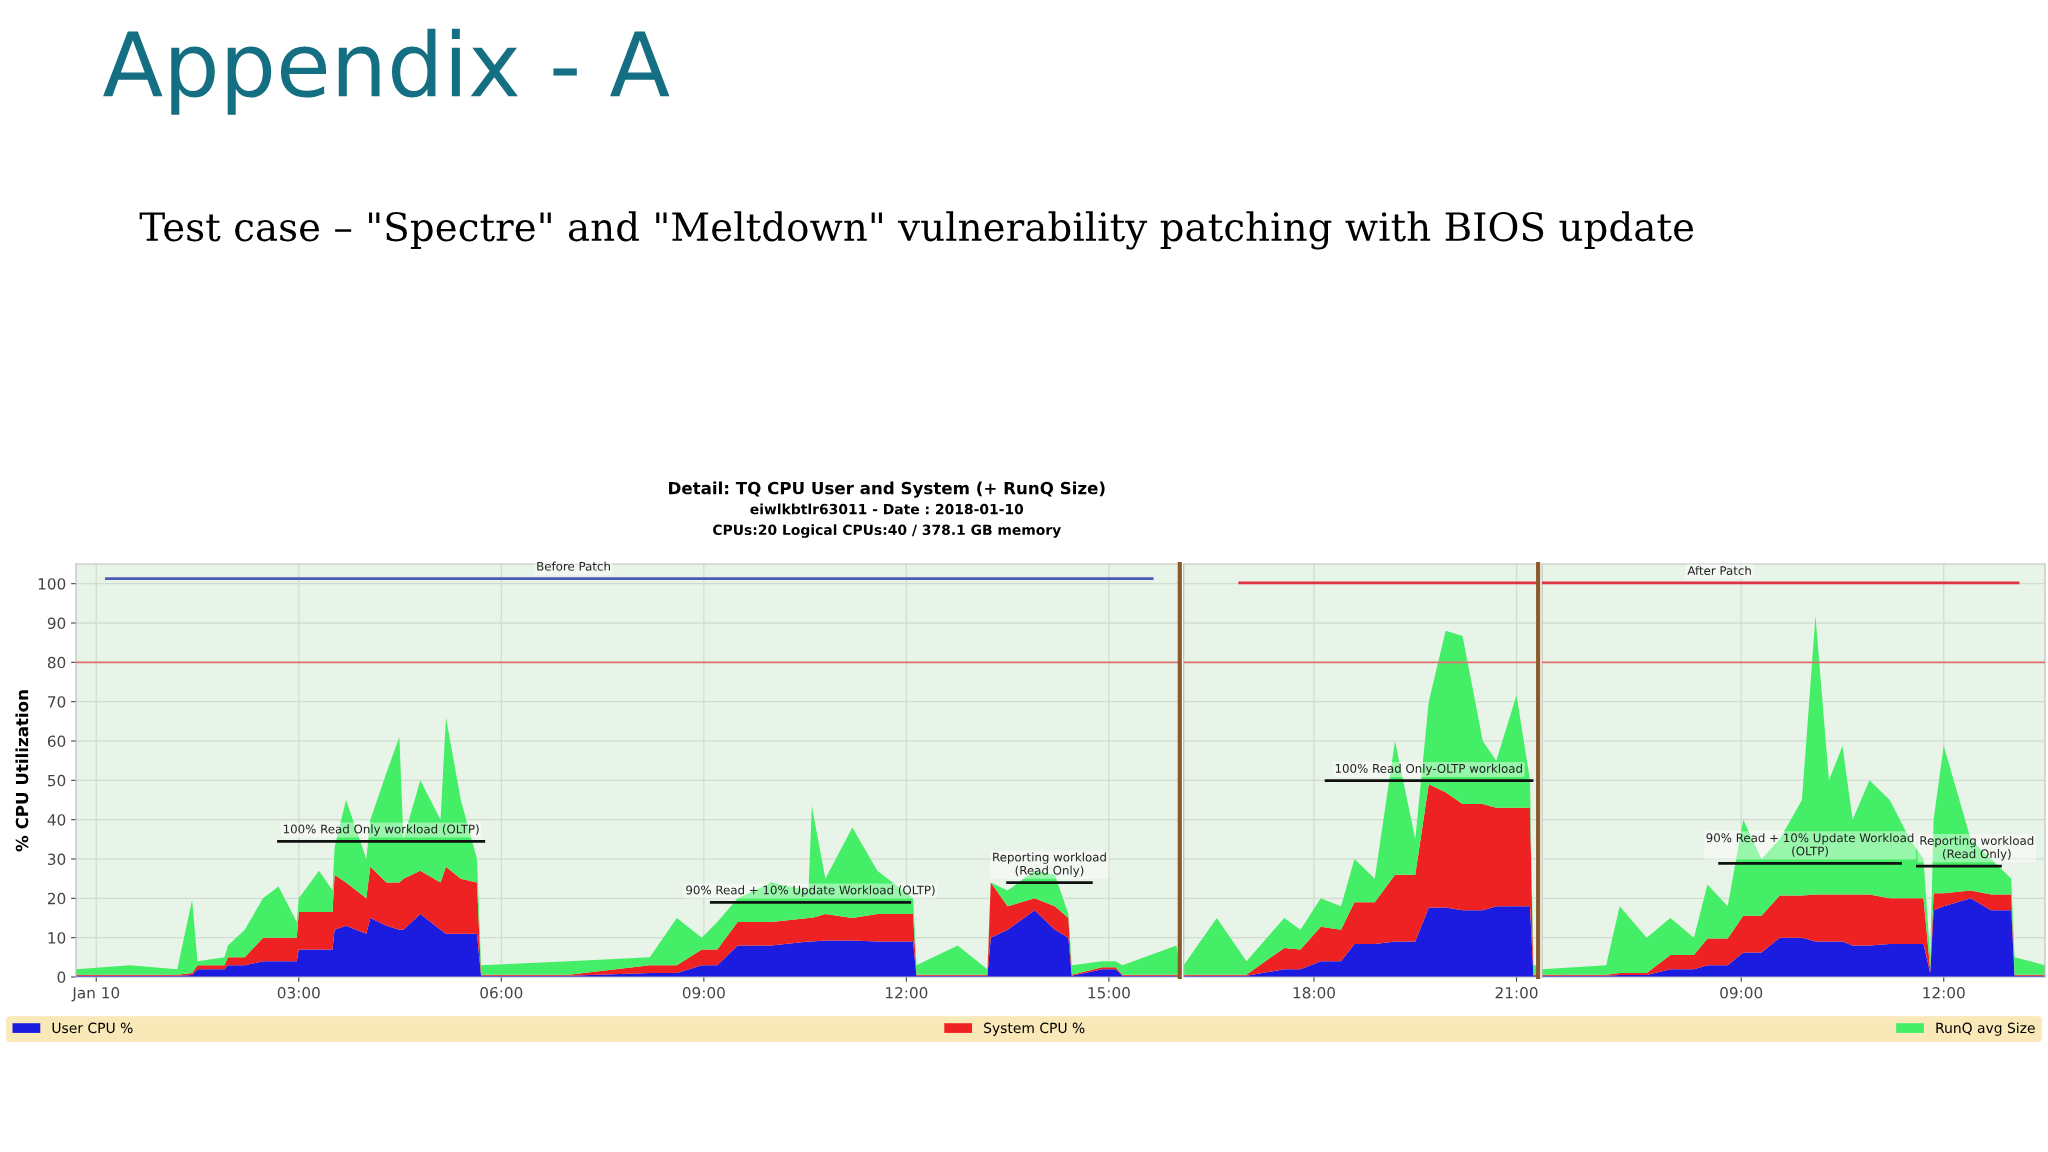 This screenshot has height=1152, width=2048. I want to click on y-tick-label: 40, so click(56, 820).